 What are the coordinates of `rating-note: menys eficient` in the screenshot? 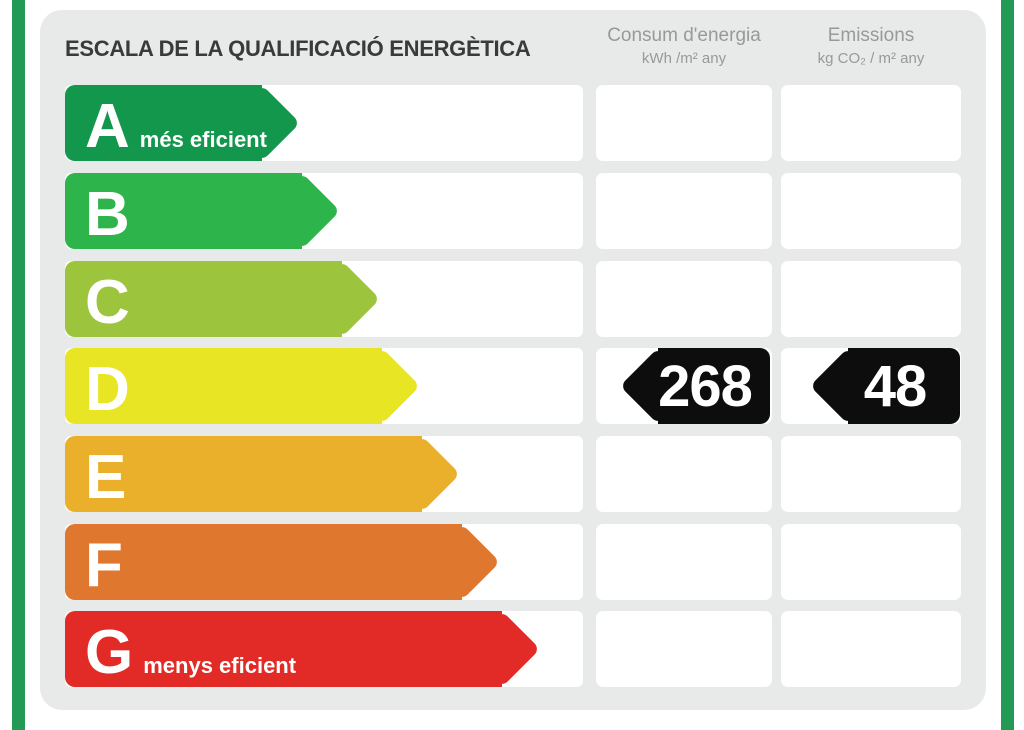 It's located at (220, 665).